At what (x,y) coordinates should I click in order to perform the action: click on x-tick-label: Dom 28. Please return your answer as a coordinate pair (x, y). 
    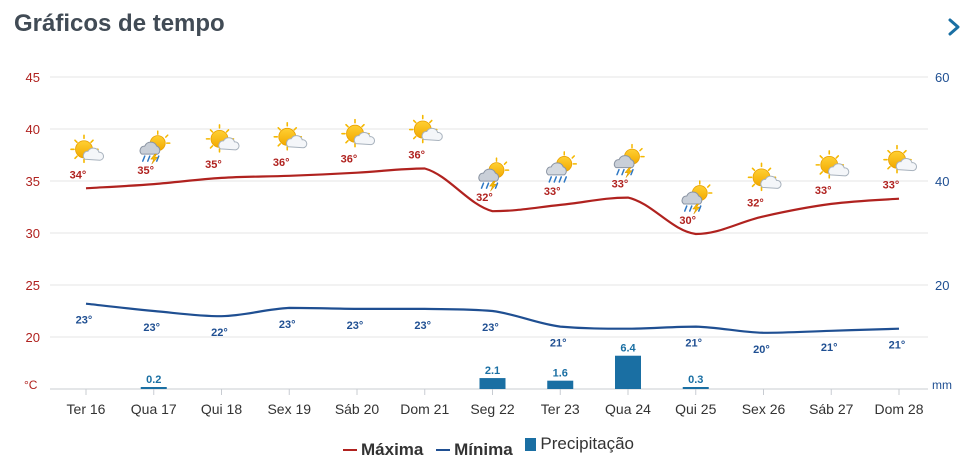
    Looking at the image, I should click on (898, 409).